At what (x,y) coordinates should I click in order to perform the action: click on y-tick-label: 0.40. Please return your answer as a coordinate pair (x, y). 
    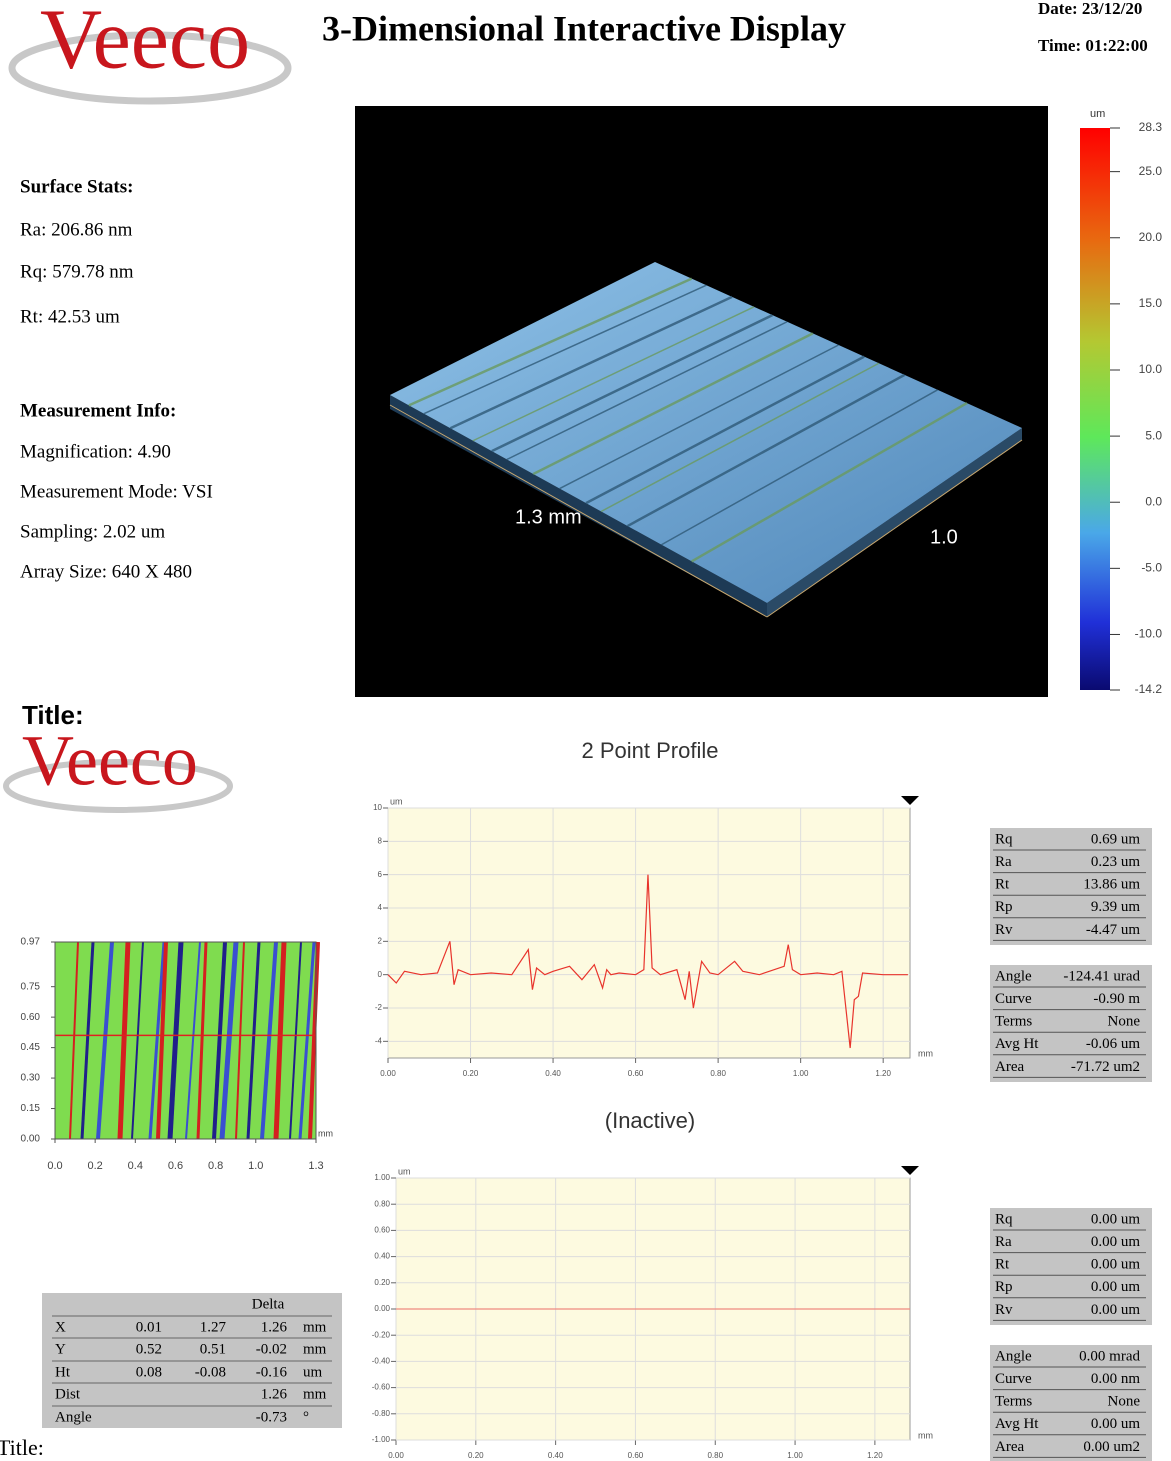
    Looking at the image, I should click on (382, 1256).